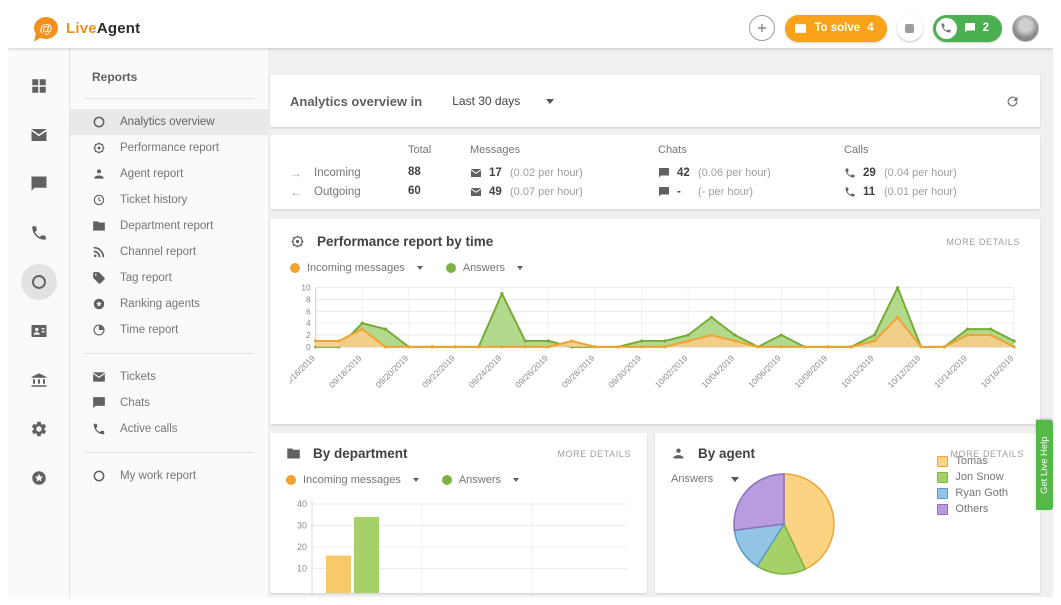 The image size is (1061, 605). Describe the element at coordinates (564, 191) in the screenshot. I see `stats-cell: 49 (0.07 per hour)` at that location.